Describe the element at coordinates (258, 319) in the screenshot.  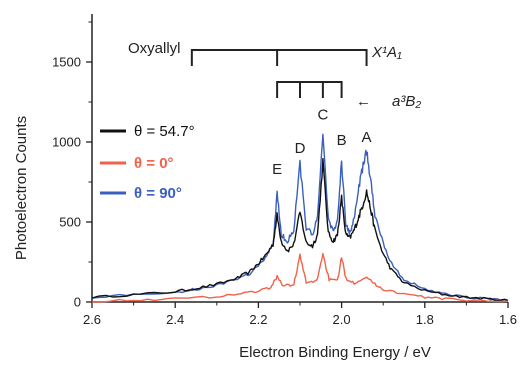
I see `x-tick-label: 2.2` at that location.